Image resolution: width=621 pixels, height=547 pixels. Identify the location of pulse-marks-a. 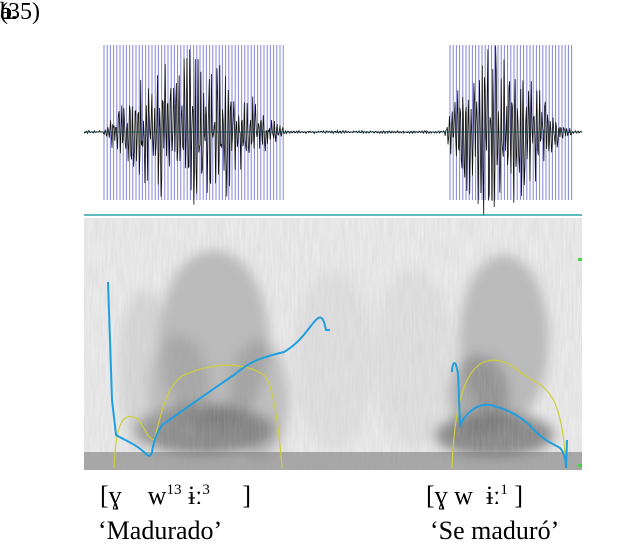
(193, 122).